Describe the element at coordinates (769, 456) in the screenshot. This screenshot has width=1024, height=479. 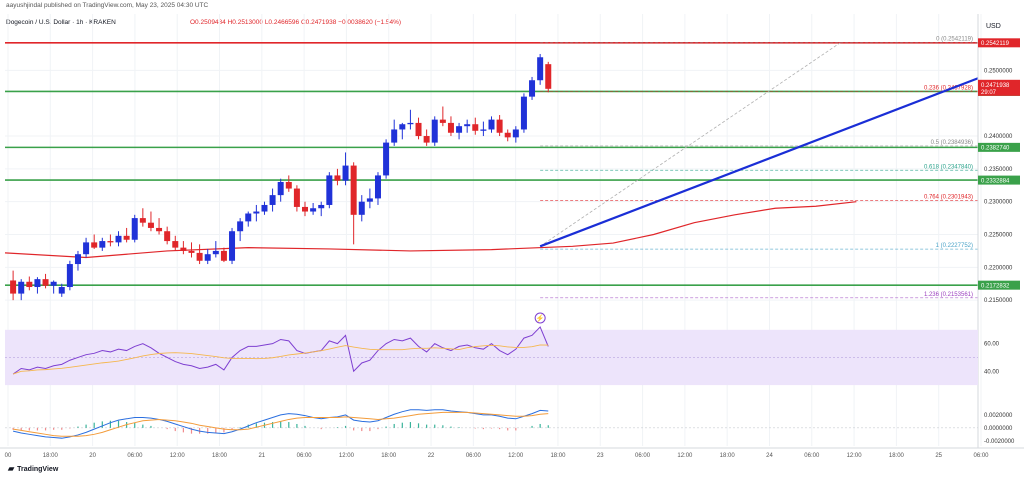
I see `x-tick-label: 24` at that location.